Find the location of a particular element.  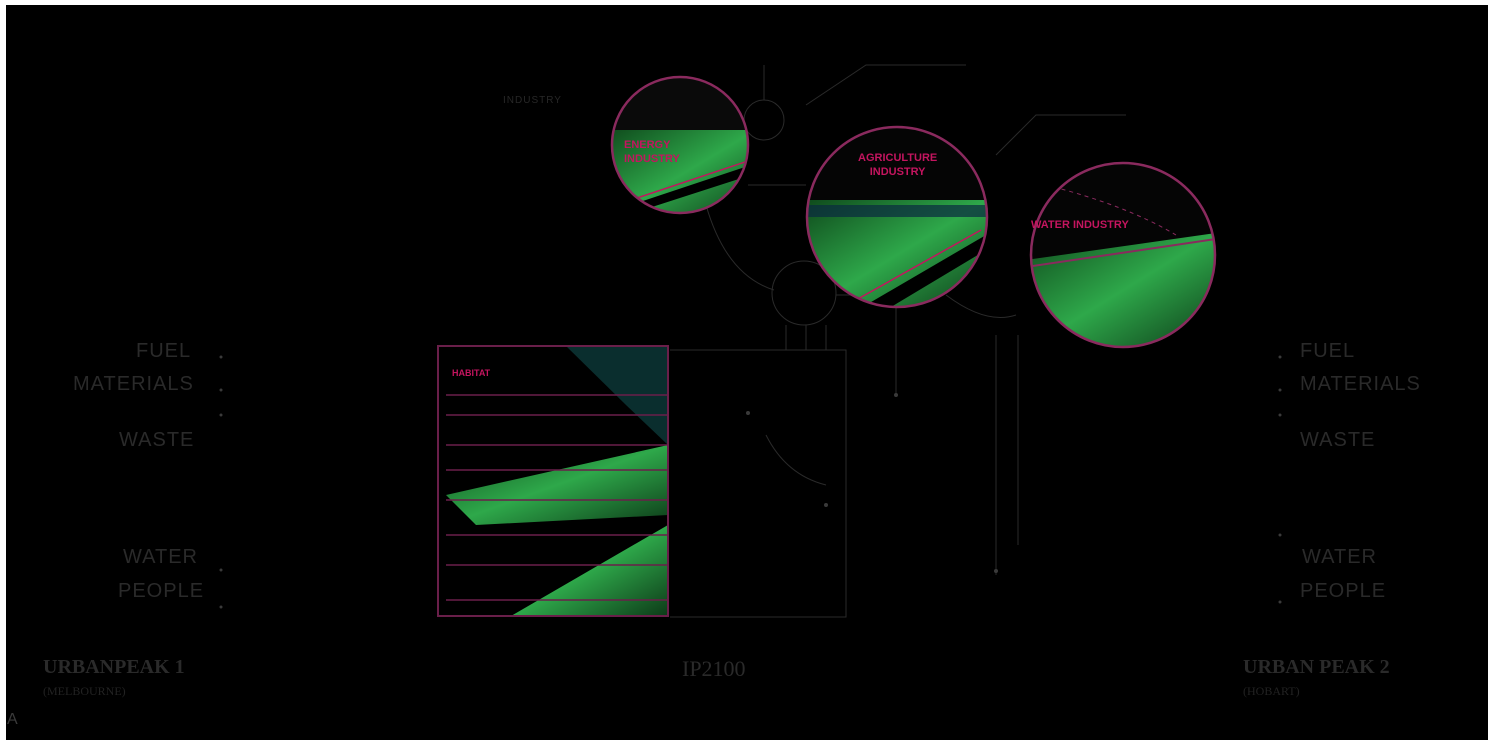

ip2100-title: IP2100 is located at coordinates (714, 668).